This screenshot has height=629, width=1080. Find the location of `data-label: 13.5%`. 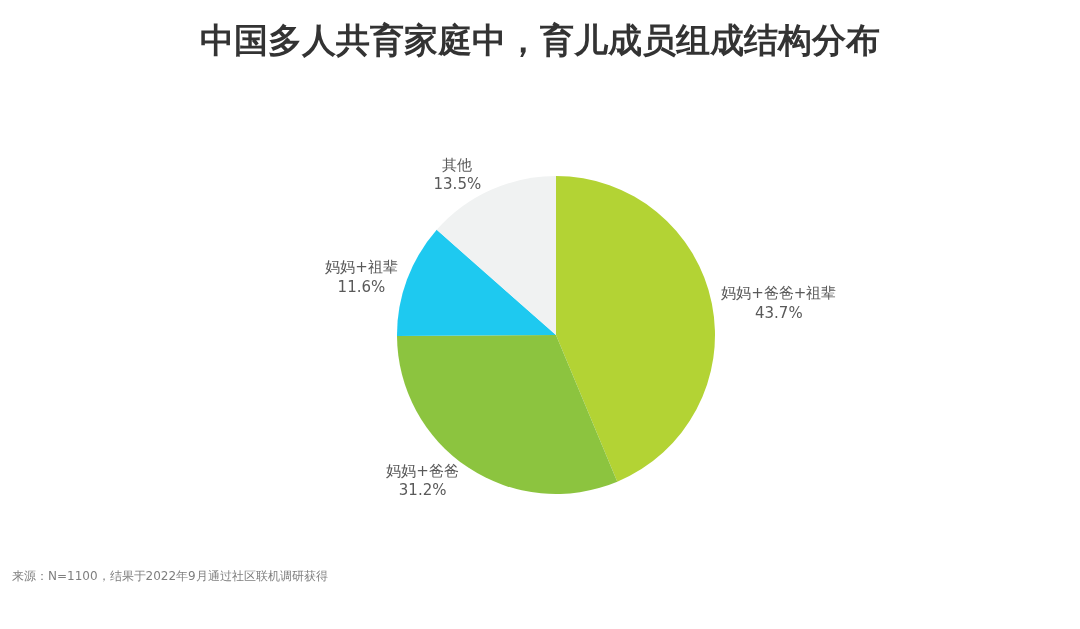

data-label: 13.5% is located at coordinates (457, 184).